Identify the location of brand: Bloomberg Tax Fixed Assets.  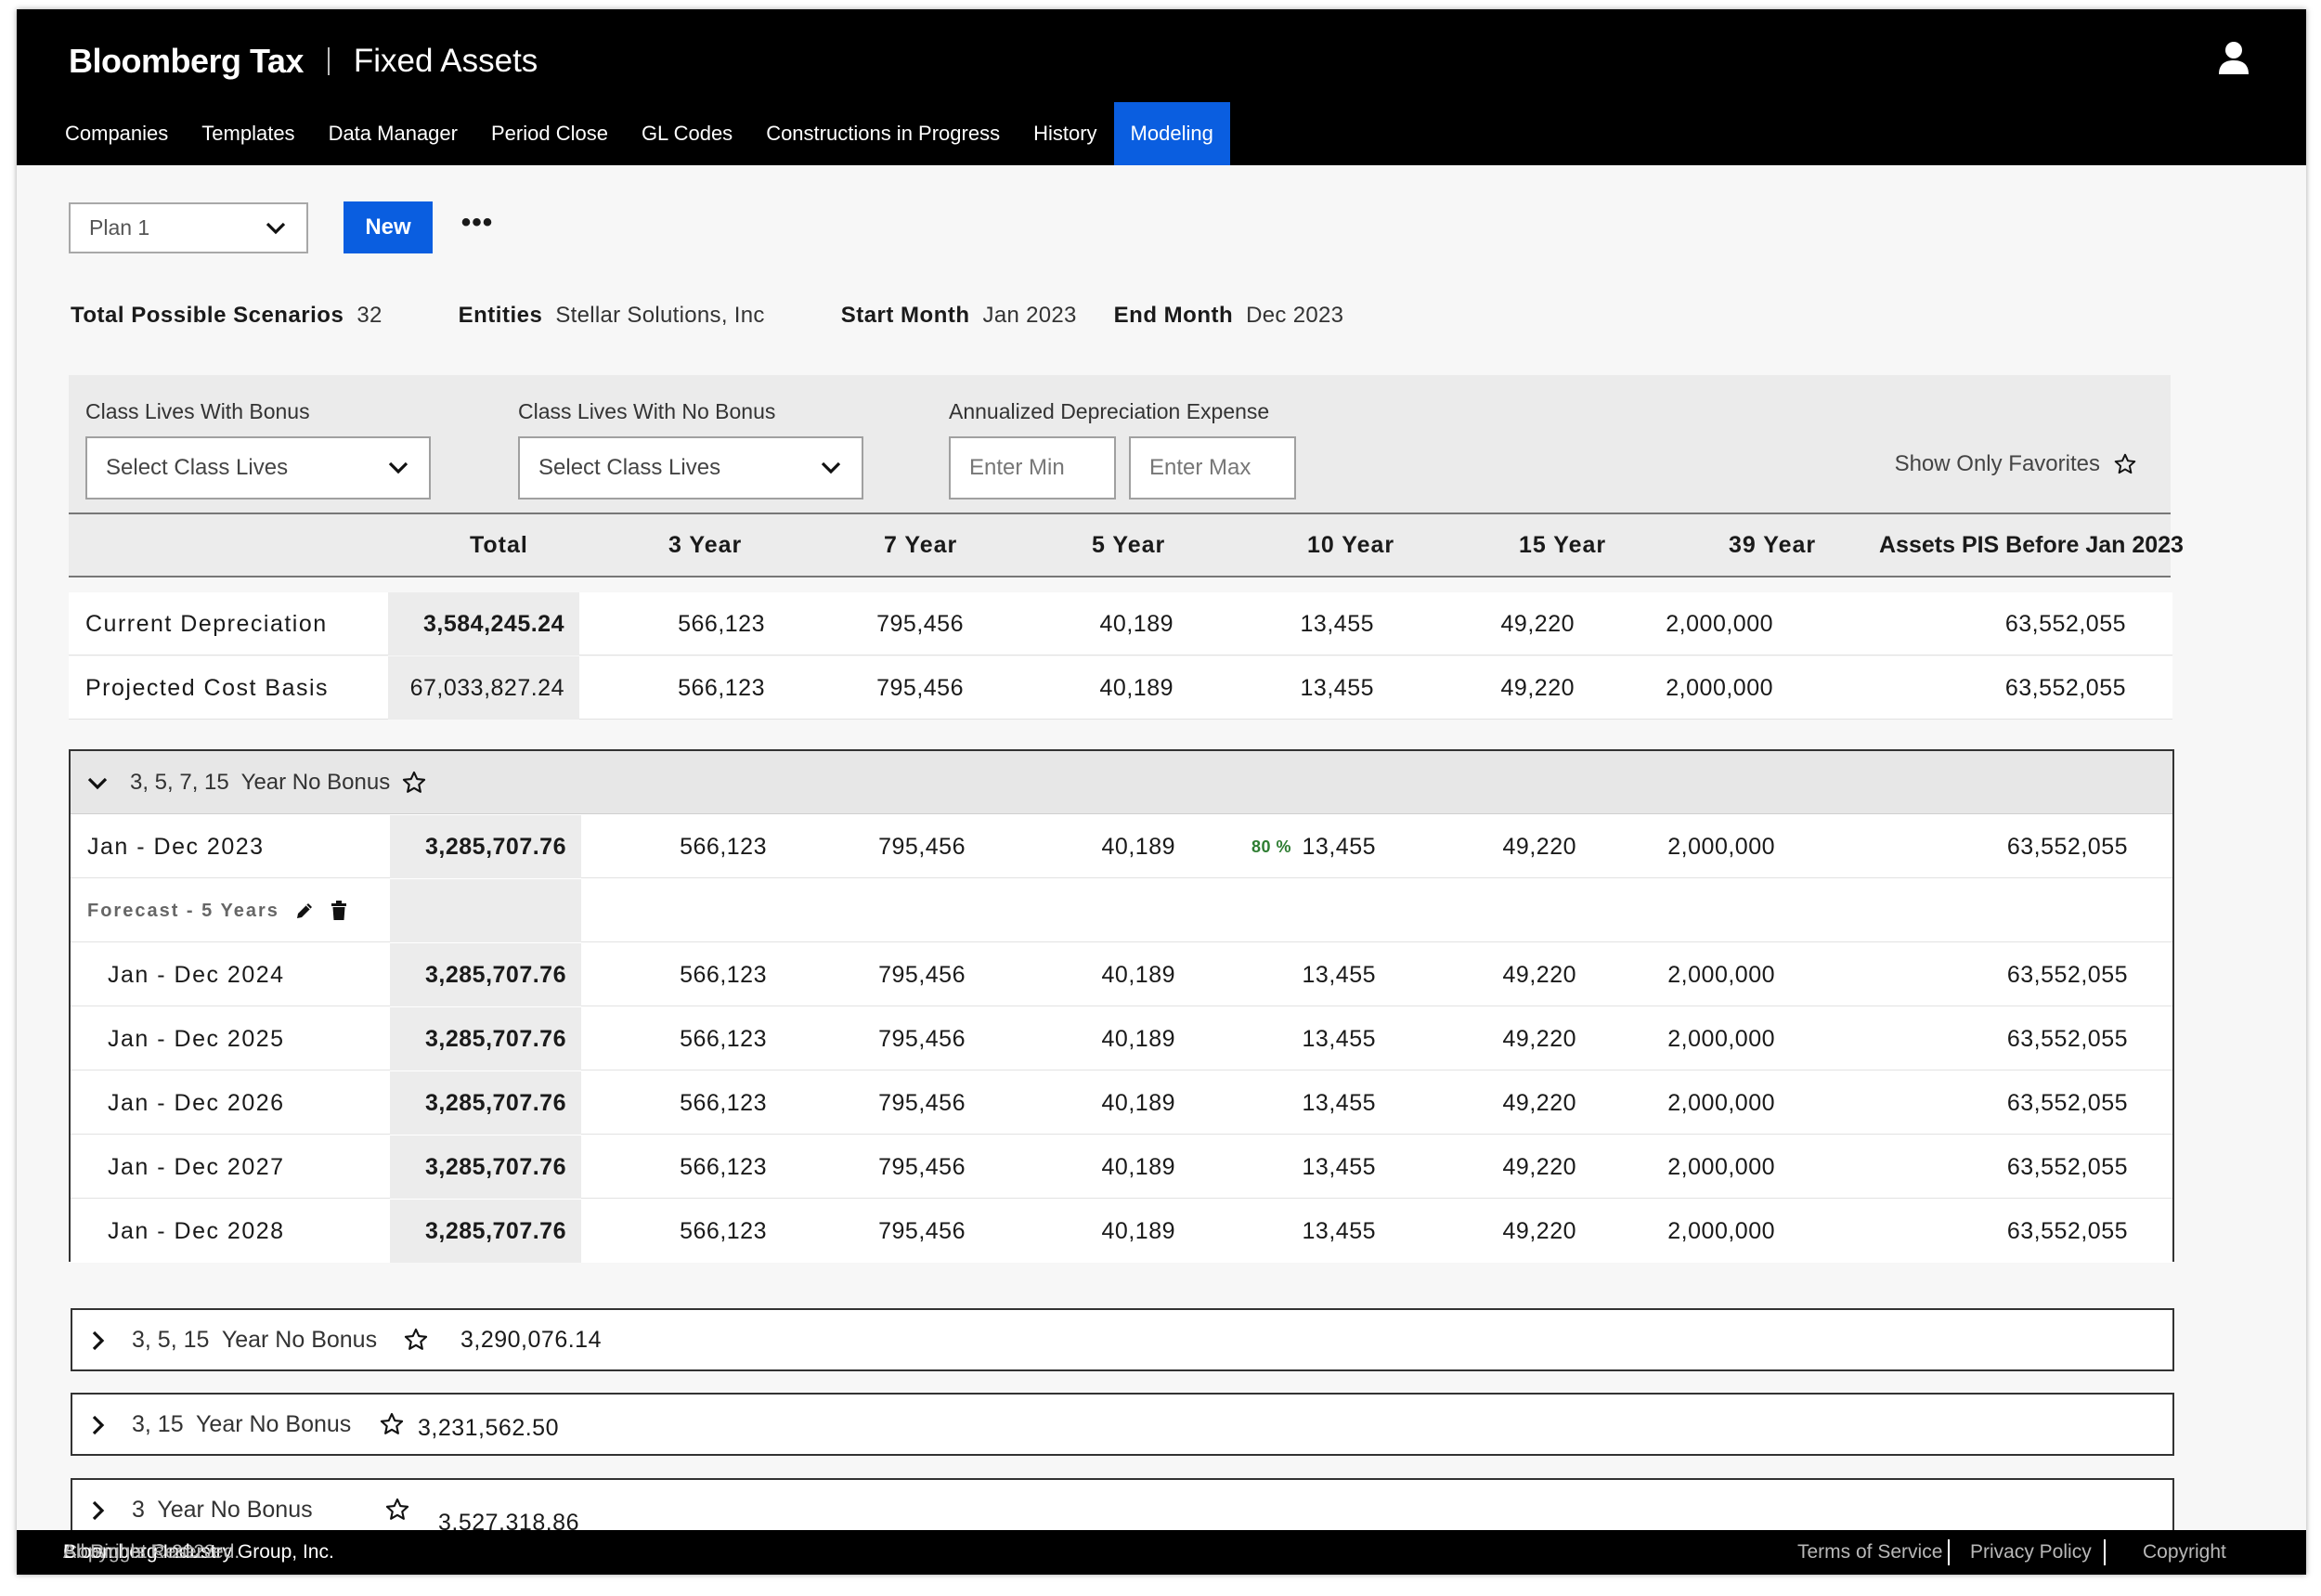
(303, 61).